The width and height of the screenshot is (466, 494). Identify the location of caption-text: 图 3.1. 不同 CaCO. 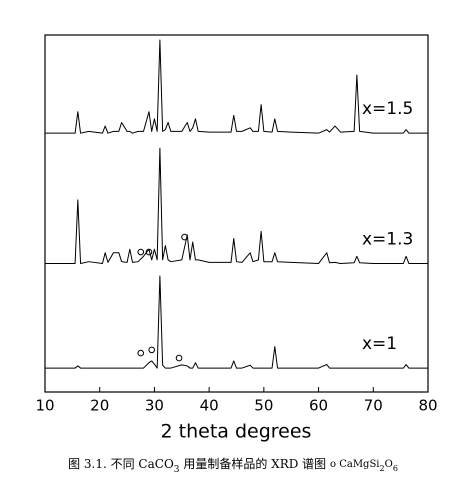
(121, 464).